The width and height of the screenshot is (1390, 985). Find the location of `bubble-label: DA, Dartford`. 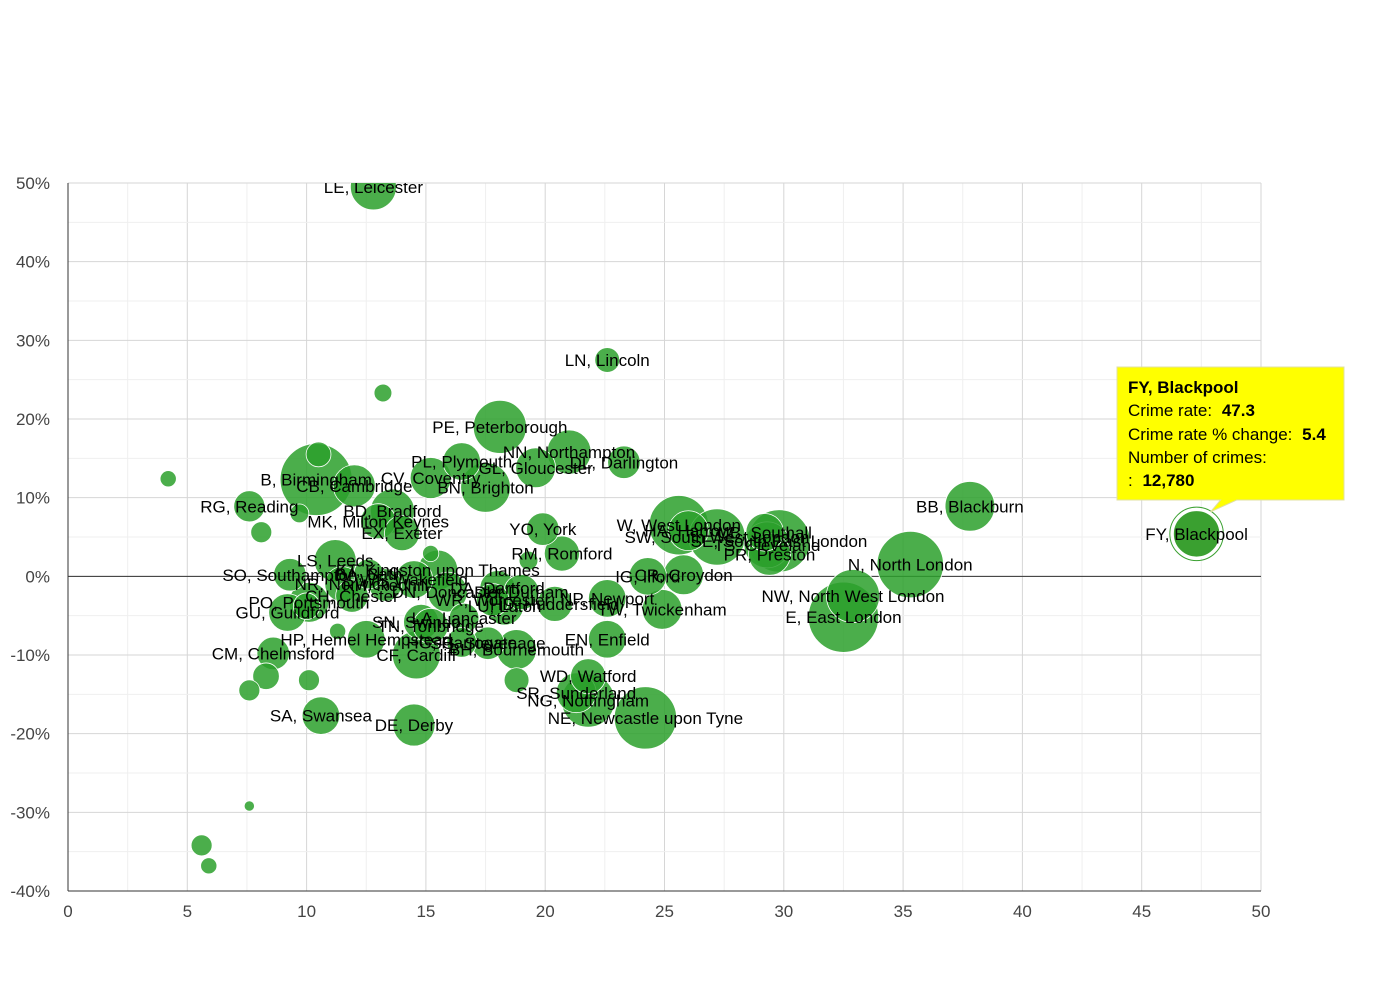

bubble-label: DA, Dartford is located at coordinates (497, 588).